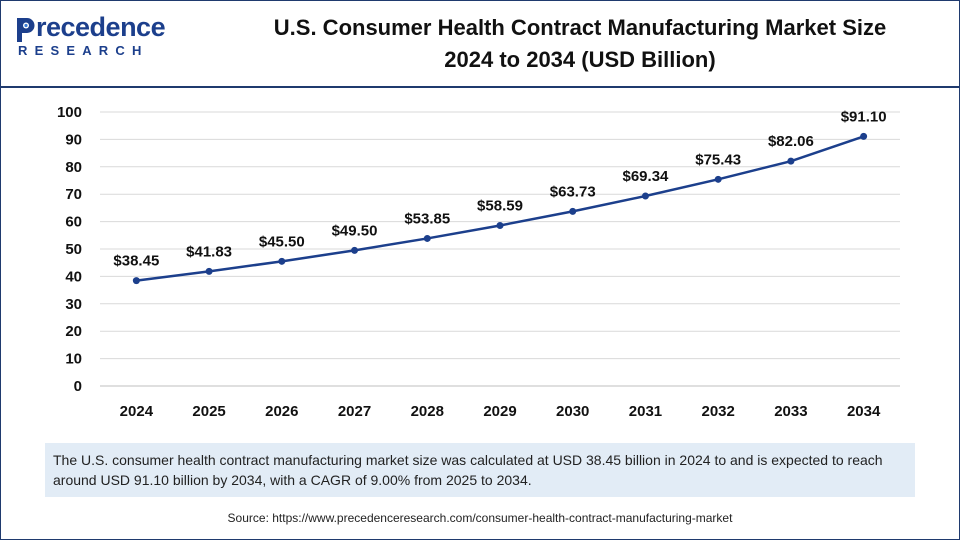 Image resolution: width=960 pixels, height=540 pixels. I want to click on data-point-2025, so click(209, 271).